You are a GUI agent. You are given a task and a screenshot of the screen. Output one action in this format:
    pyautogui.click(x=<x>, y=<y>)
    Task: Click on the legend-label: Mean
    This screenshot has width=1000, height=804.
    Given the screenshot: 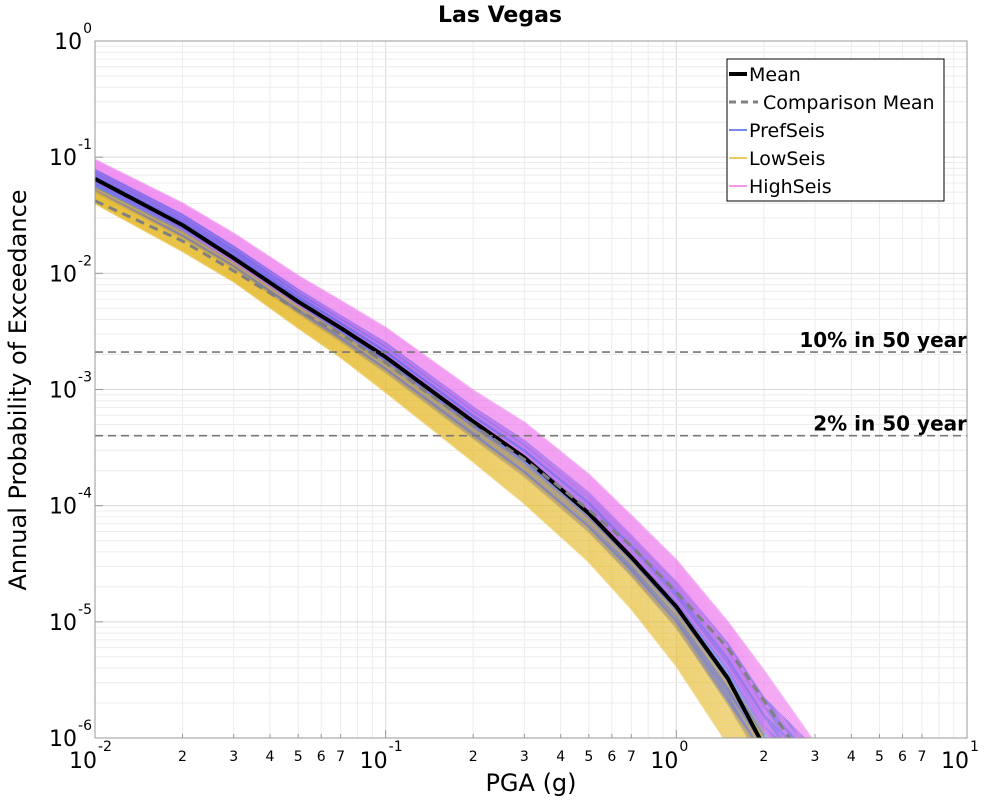 What is the action you would take?
    pyautogui.click(x=775, y=75)
    